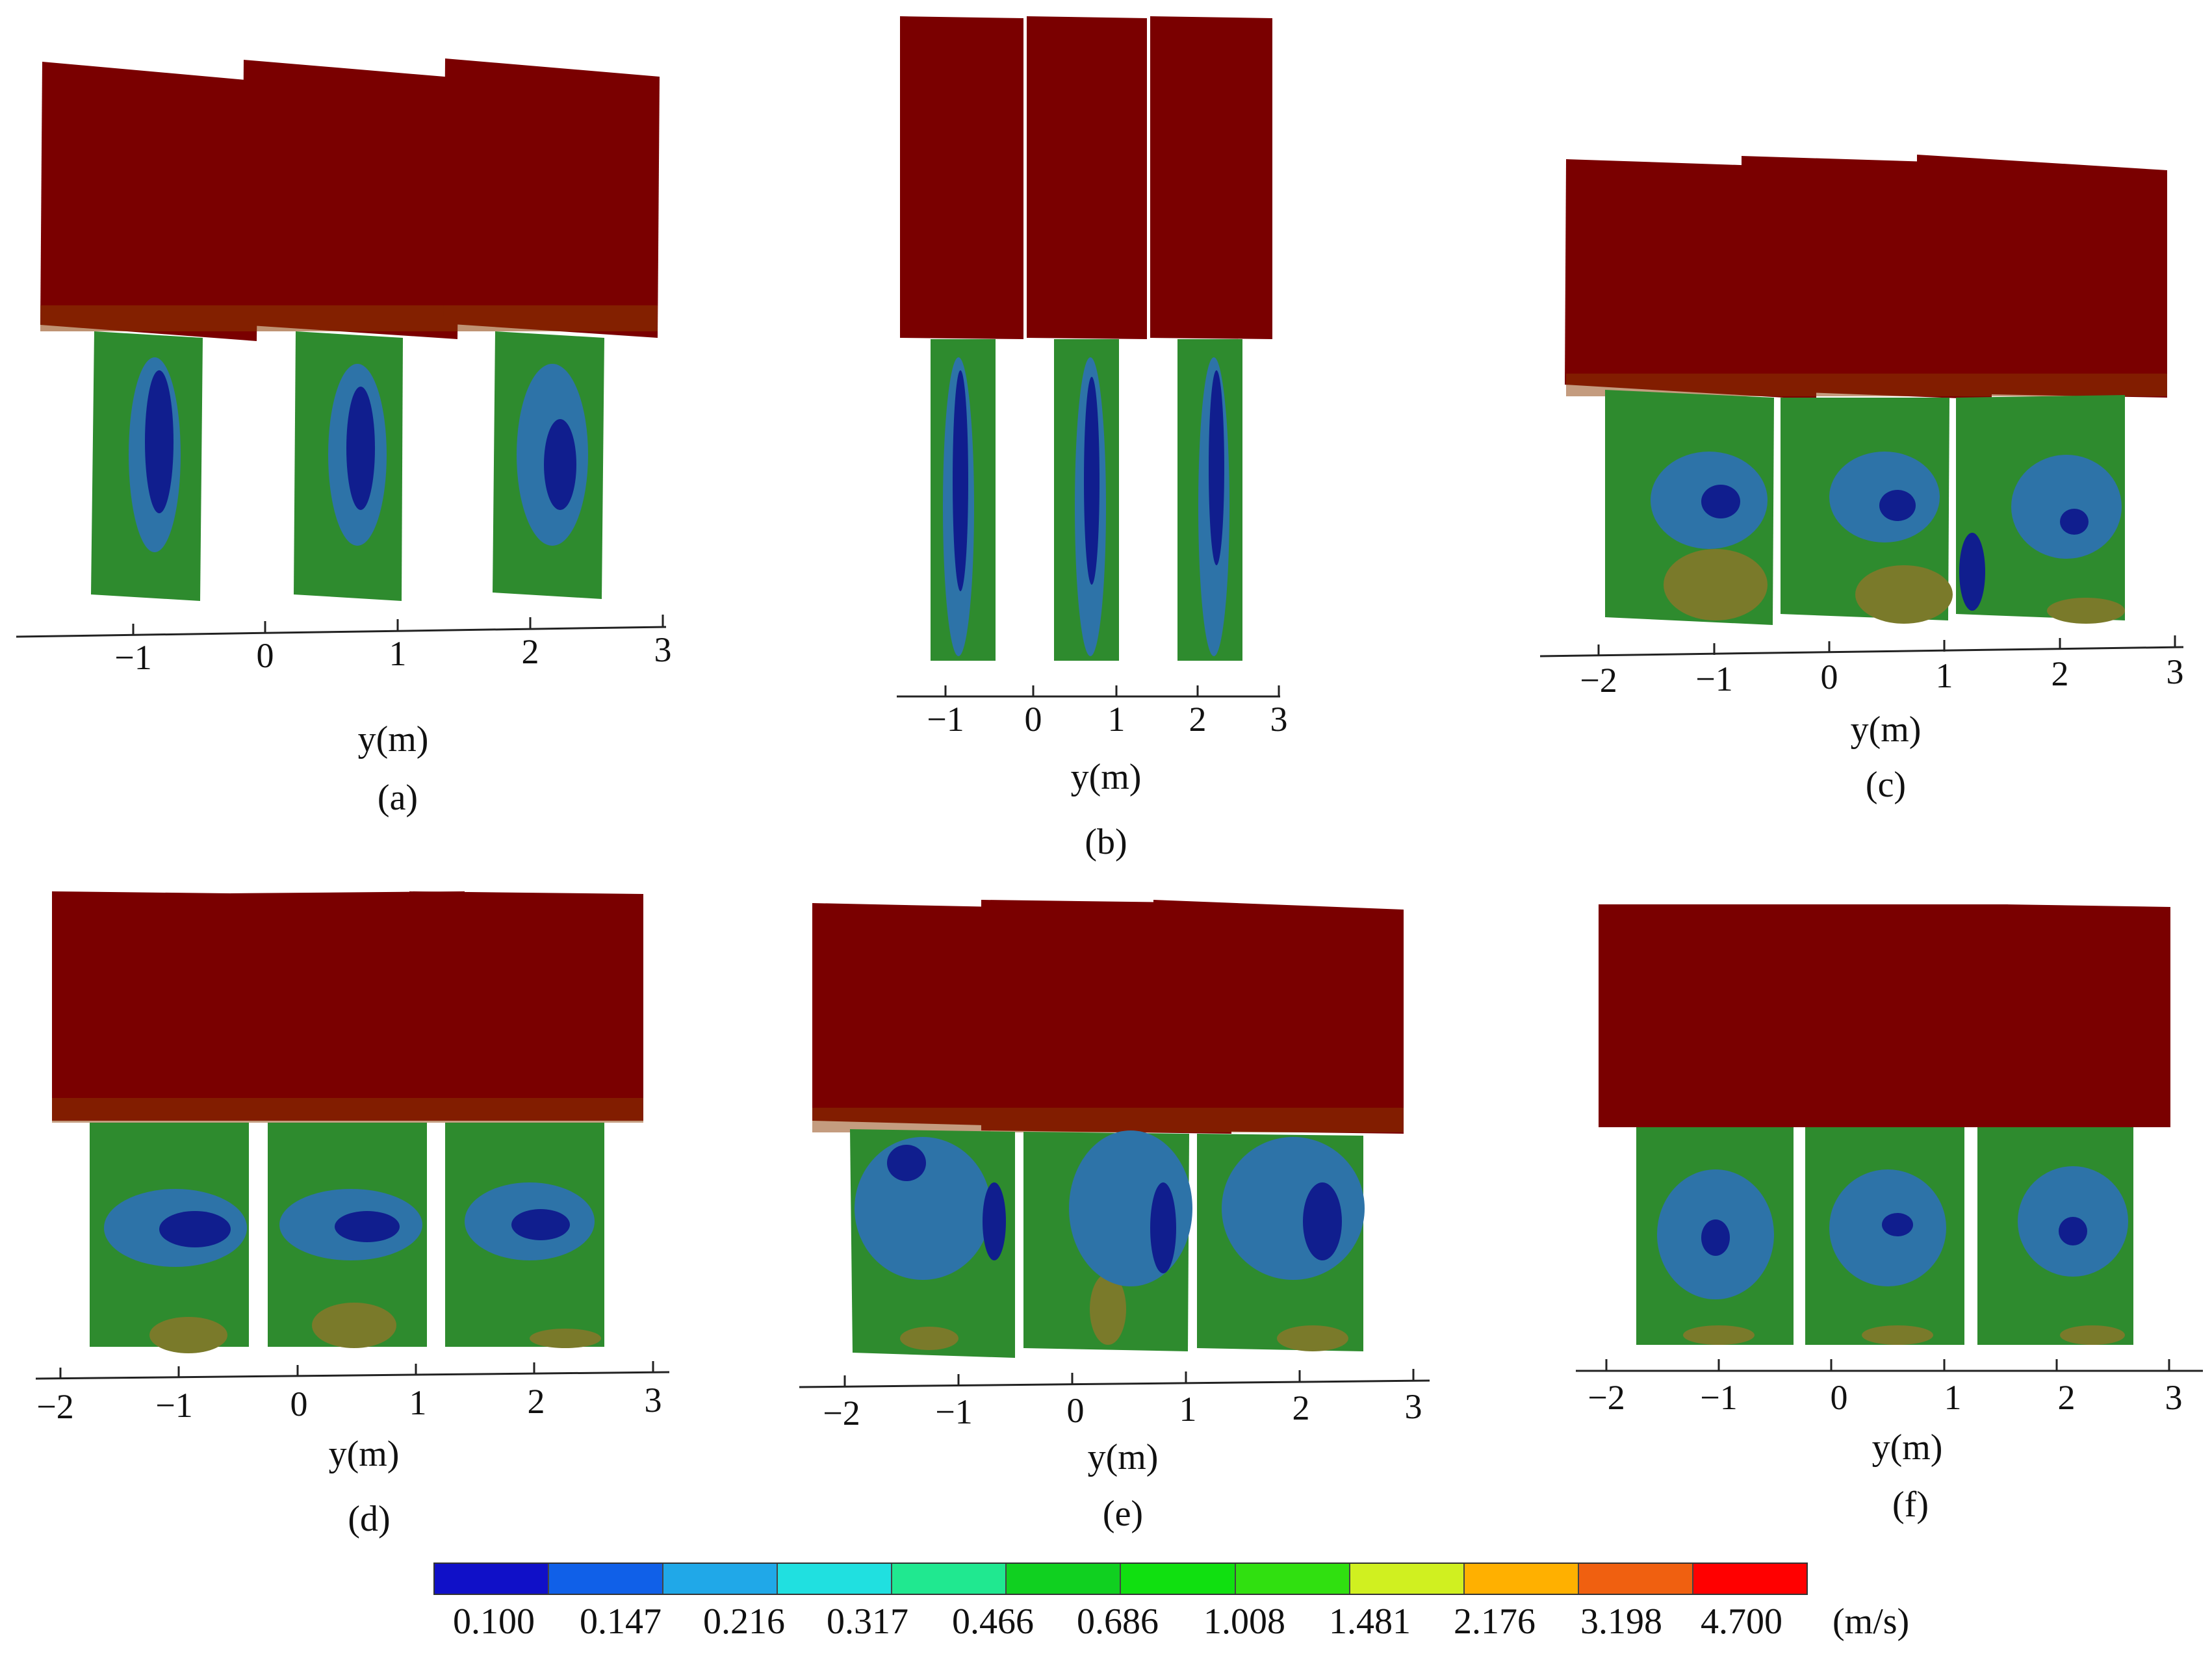 The image size is (2212, 1671). What do you see at coordinates (1495, 1621) in the screenshot?
I see `colorbar-level-label: 2.176` at bounding box center [1495, 1621].